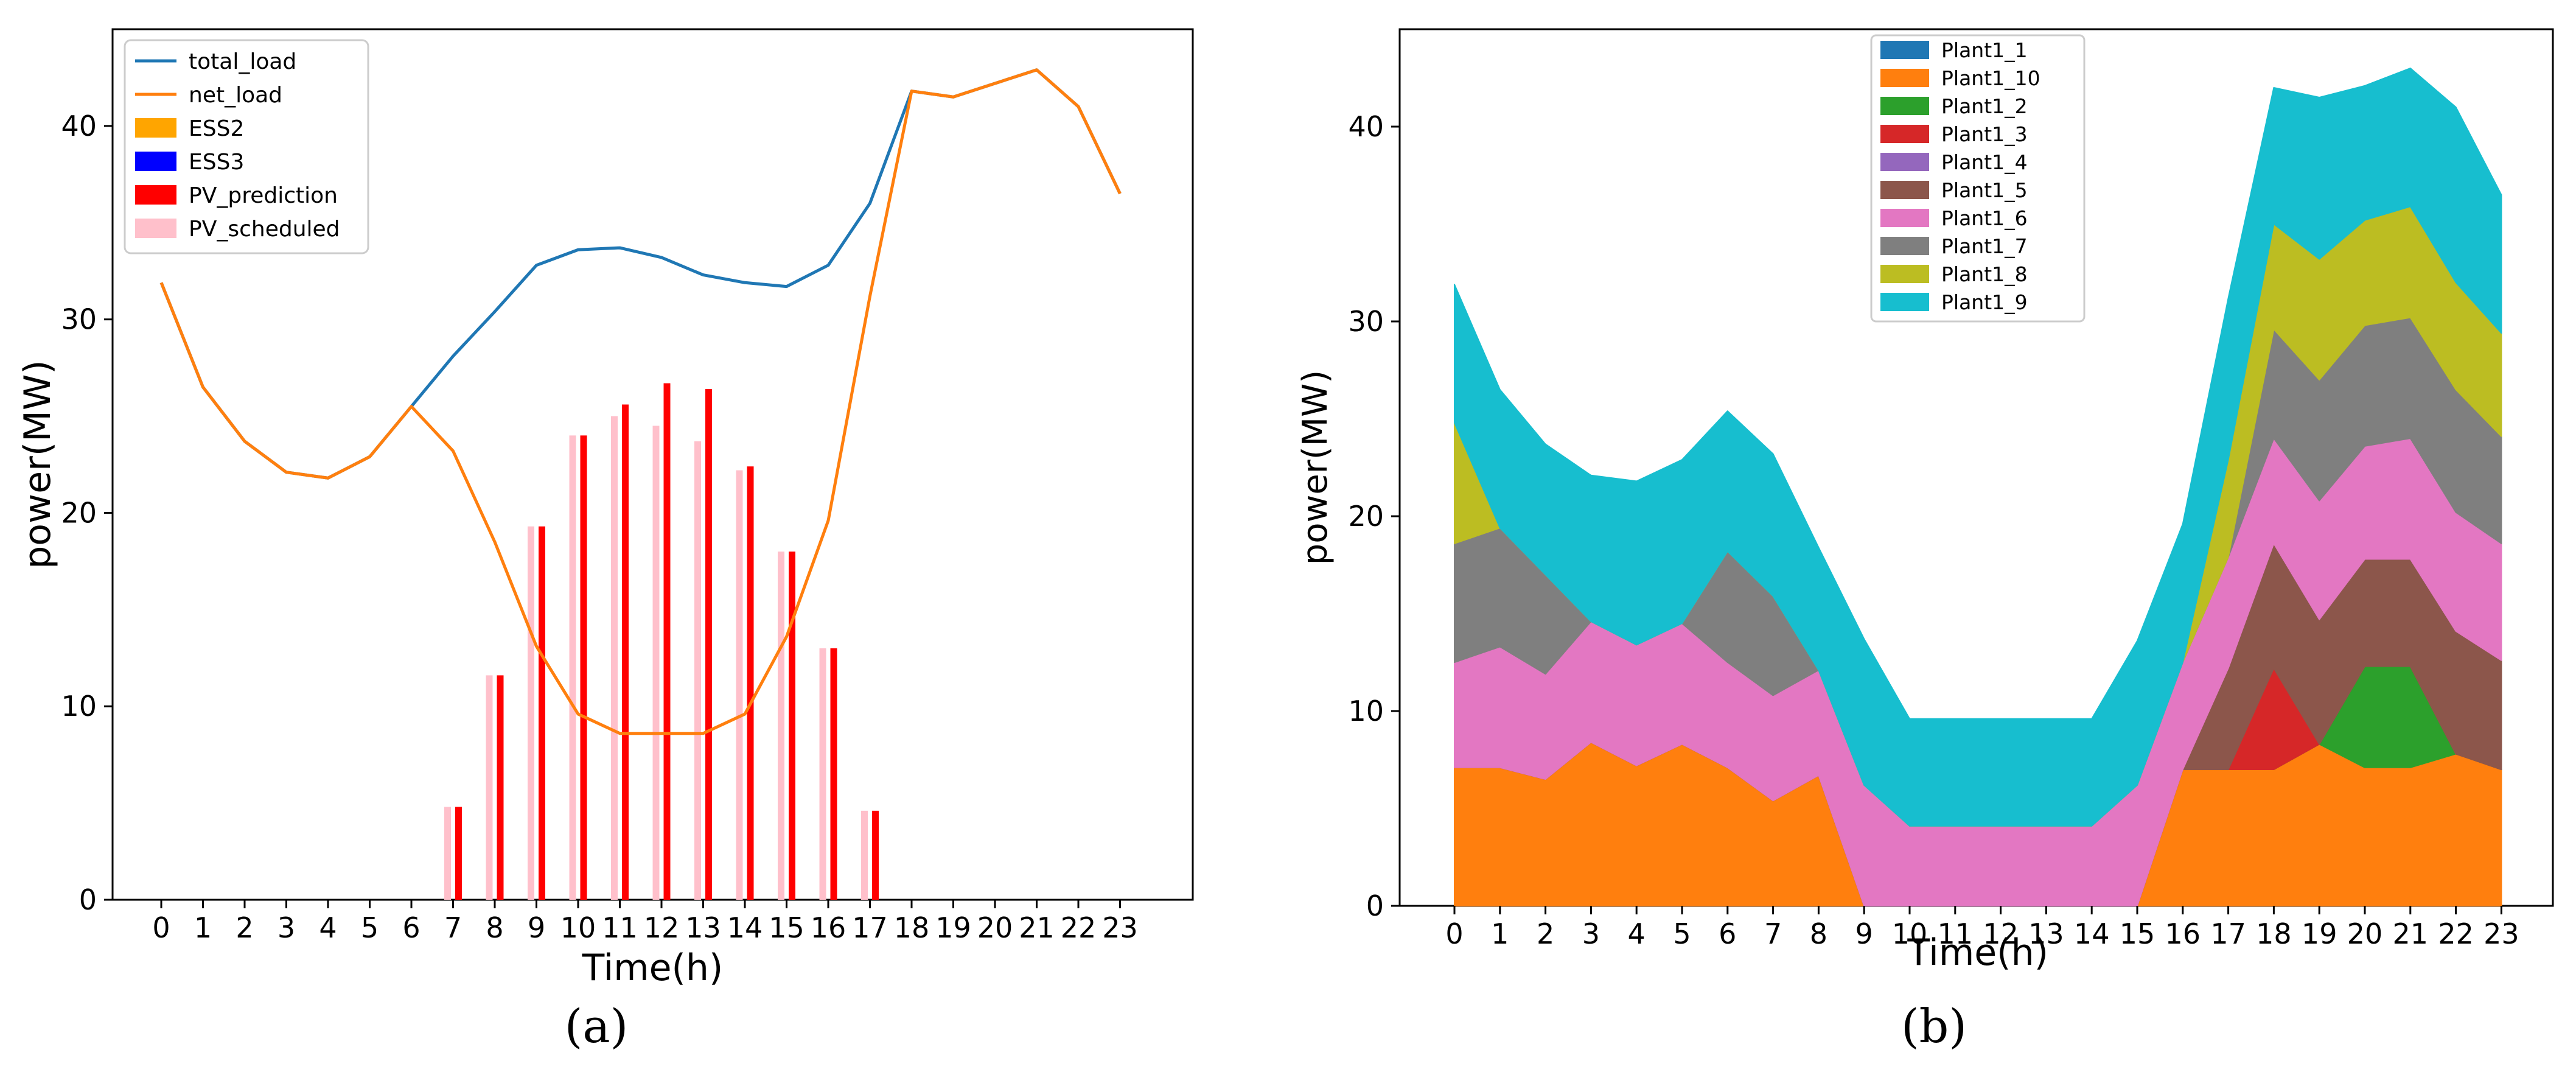 This screenshot has height=1069, width=2576. I want to click on x-tick-label: 10, so click(1910, 934).